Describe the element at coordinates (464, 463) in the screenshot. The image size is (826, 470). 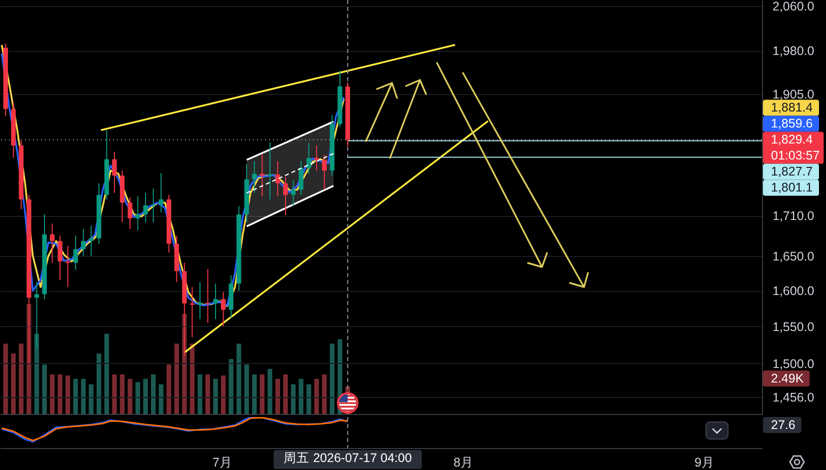
I see `x-tick-label: 8月` at that location.